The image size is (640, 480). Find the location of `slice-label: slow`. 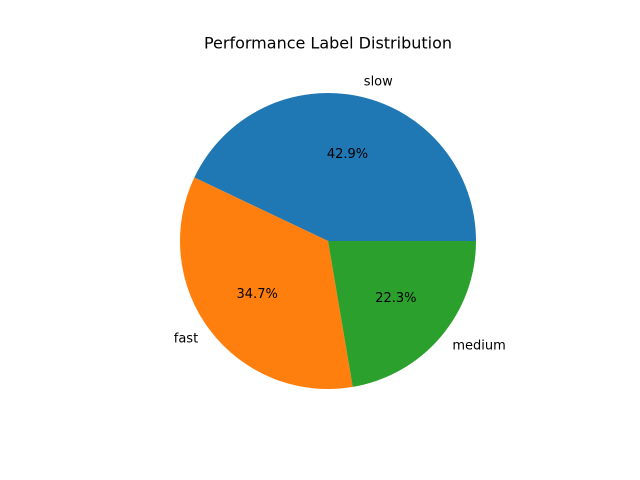

slice-label: slow is located at coordinates (378, 82).